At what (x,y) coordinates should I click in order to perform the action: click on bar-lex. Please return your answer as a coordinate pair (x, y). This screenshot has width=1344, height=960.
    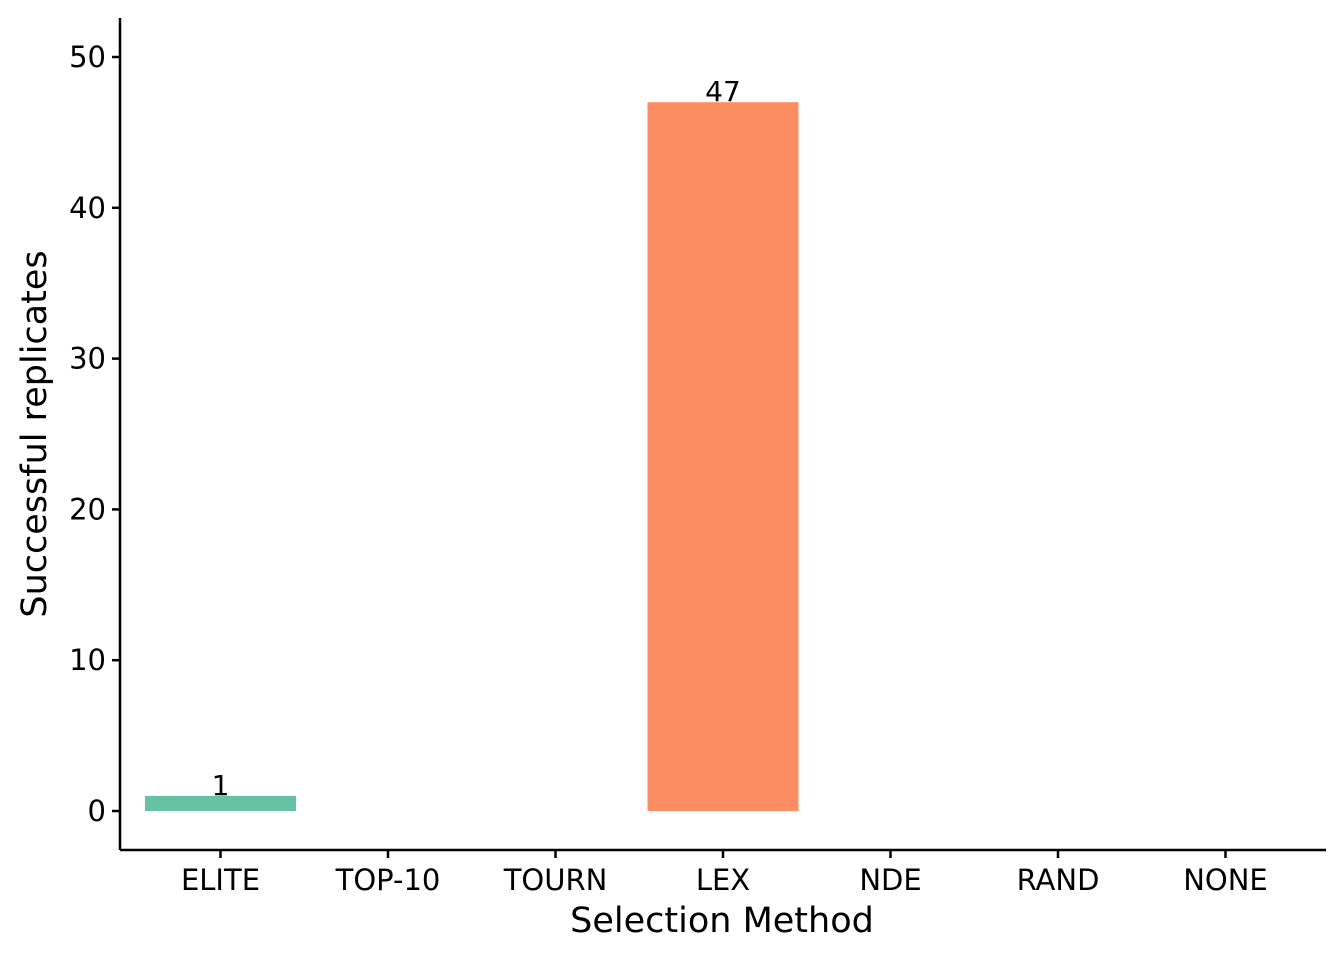
    Looking at the image, I should click on (723, 457).